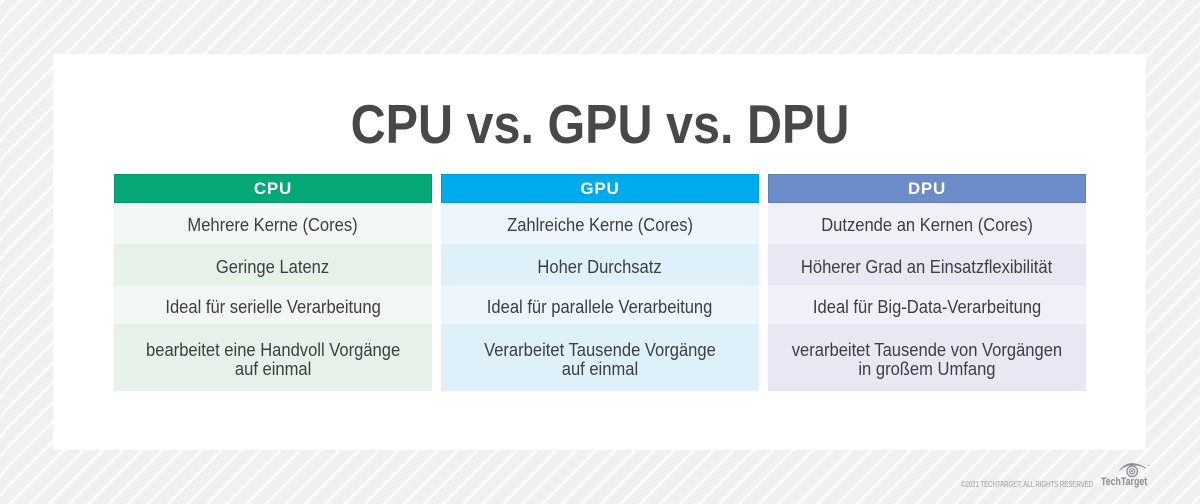 This screenshot has height=504, width=1200. Describe the element at coordinates (1148, 466) in the screenshot. I see `svg-text: ™` at that location.